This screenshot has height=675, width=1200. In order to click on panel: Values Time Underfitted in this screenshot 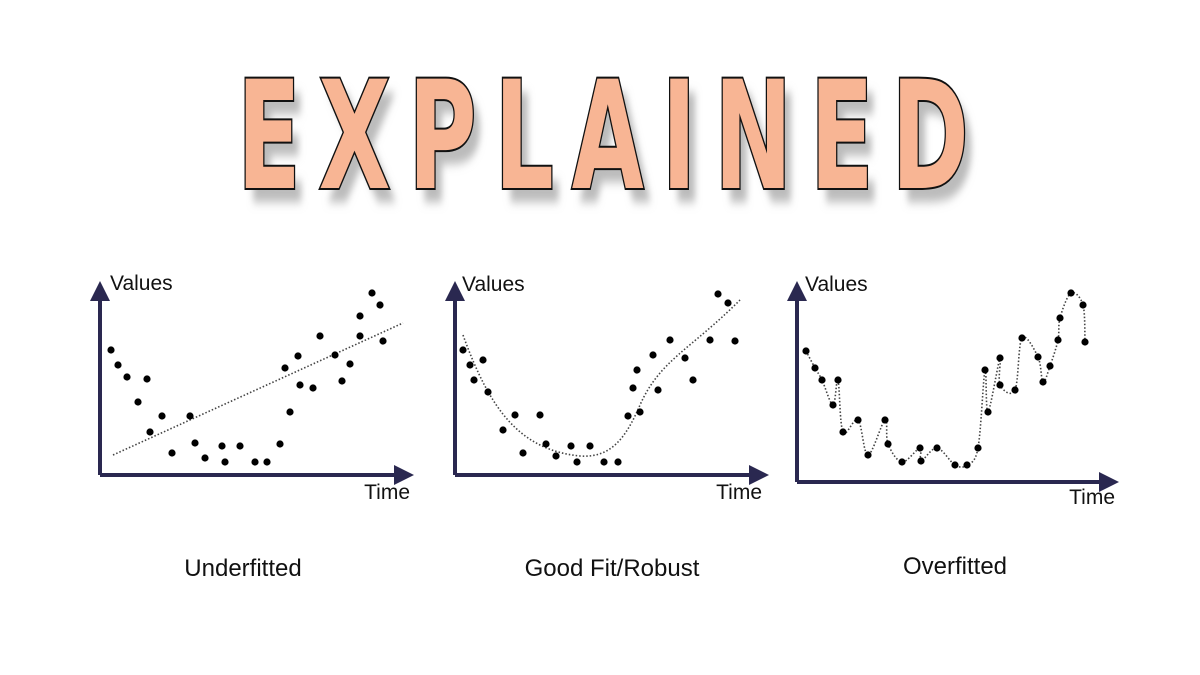, I will do `click(252, 427)`.